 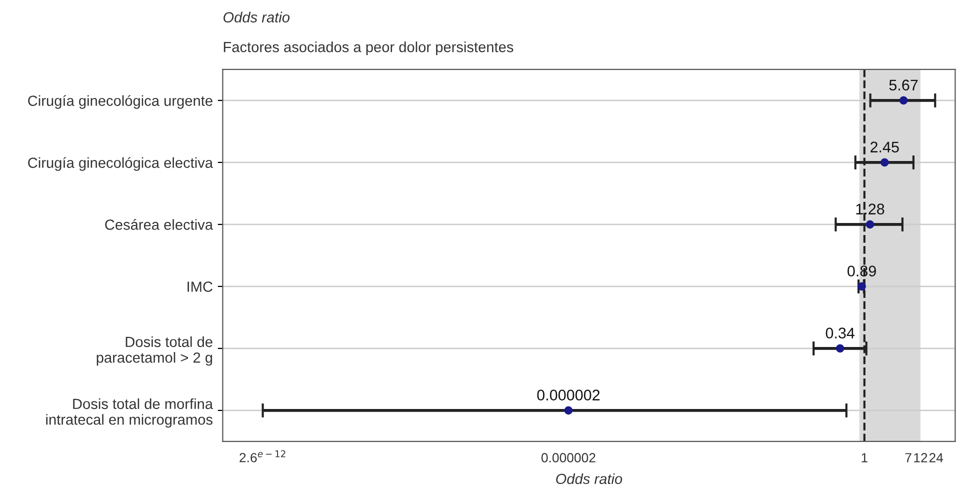 I want to click on y-tick-label: Cirugía ginecológica electiva, so click(x=121, y=164).